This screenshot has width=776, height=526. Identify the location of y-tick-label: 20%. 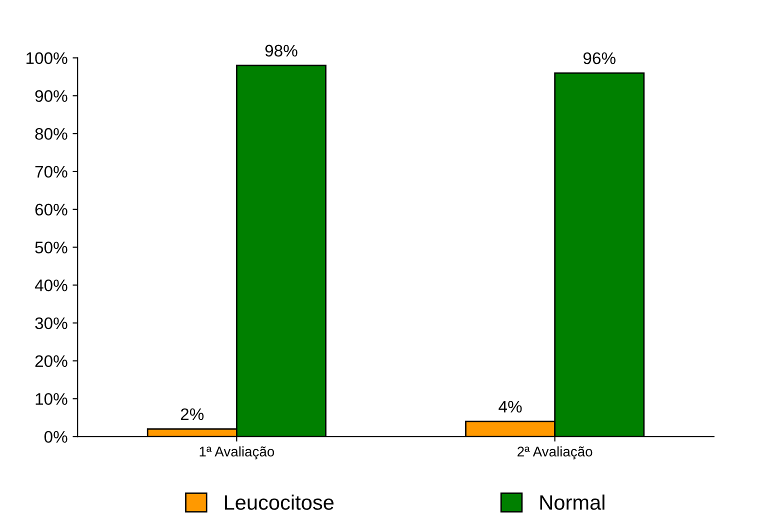
(51, 361).